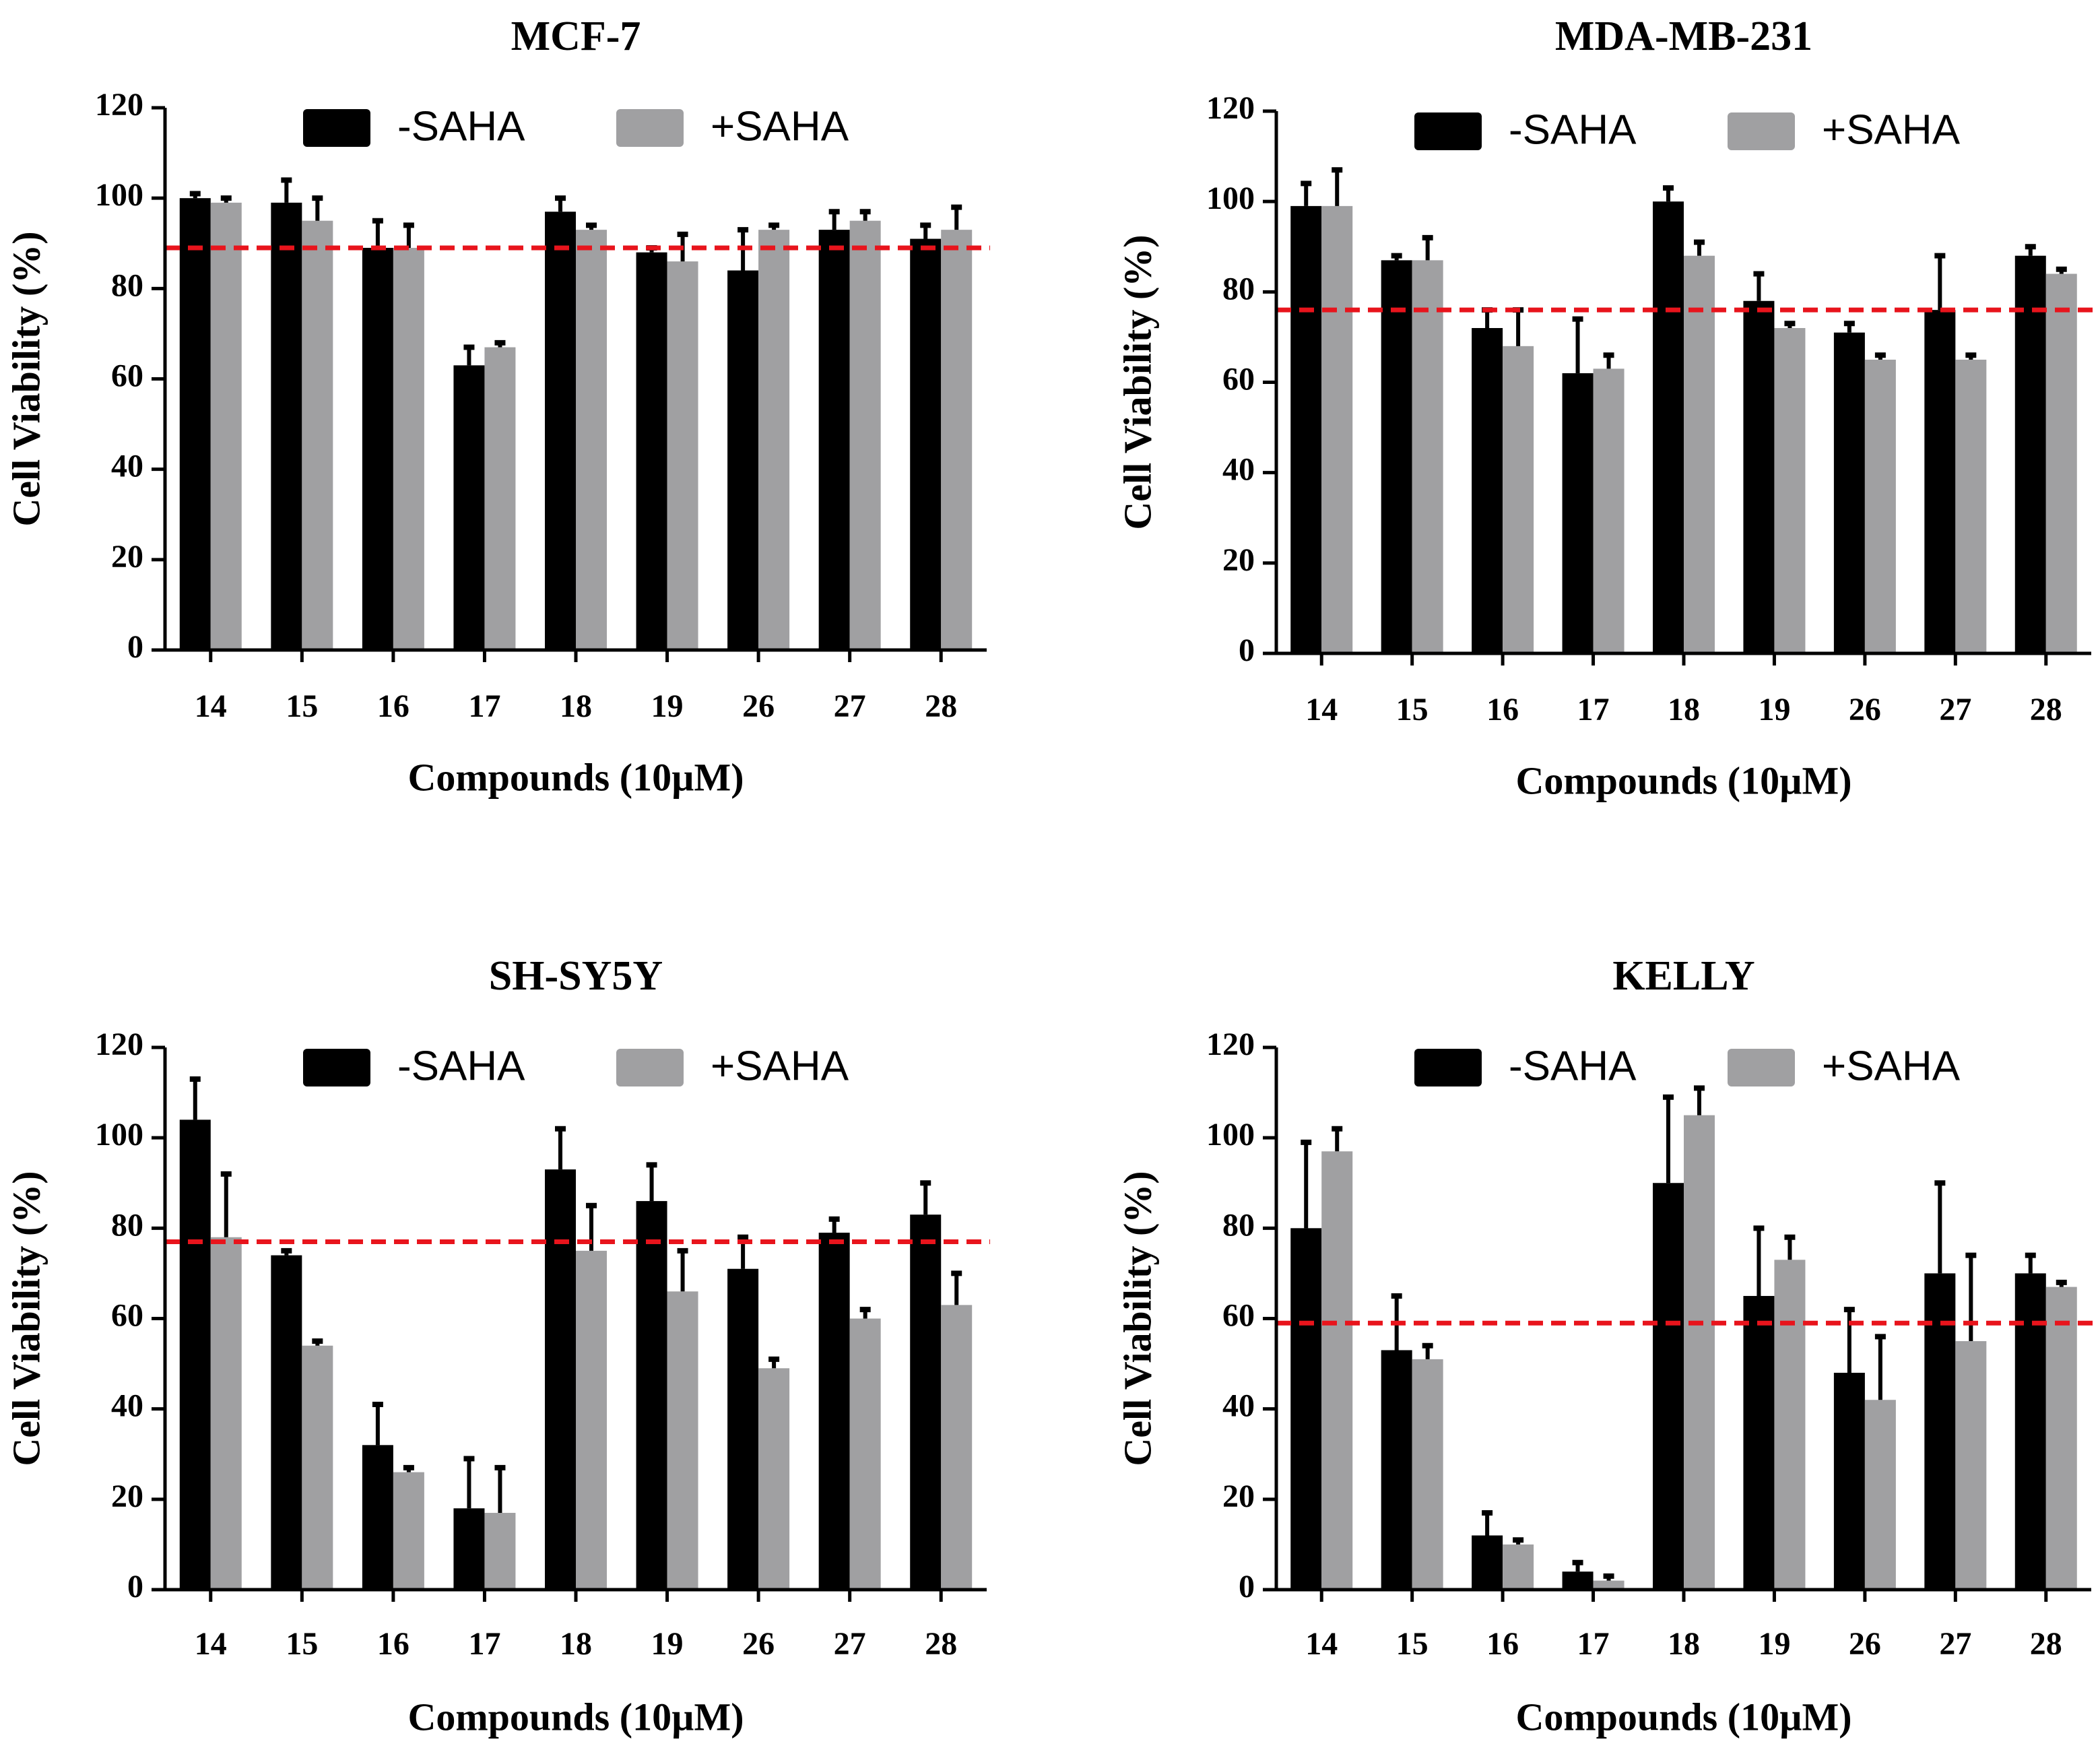 Image resolution: width=2100 pixels, height=1752 pixels. What do you see at coordinates (576, 36) in the screenshot?
I see `chart-title: MCF-7` at bounding box center [576, 36].